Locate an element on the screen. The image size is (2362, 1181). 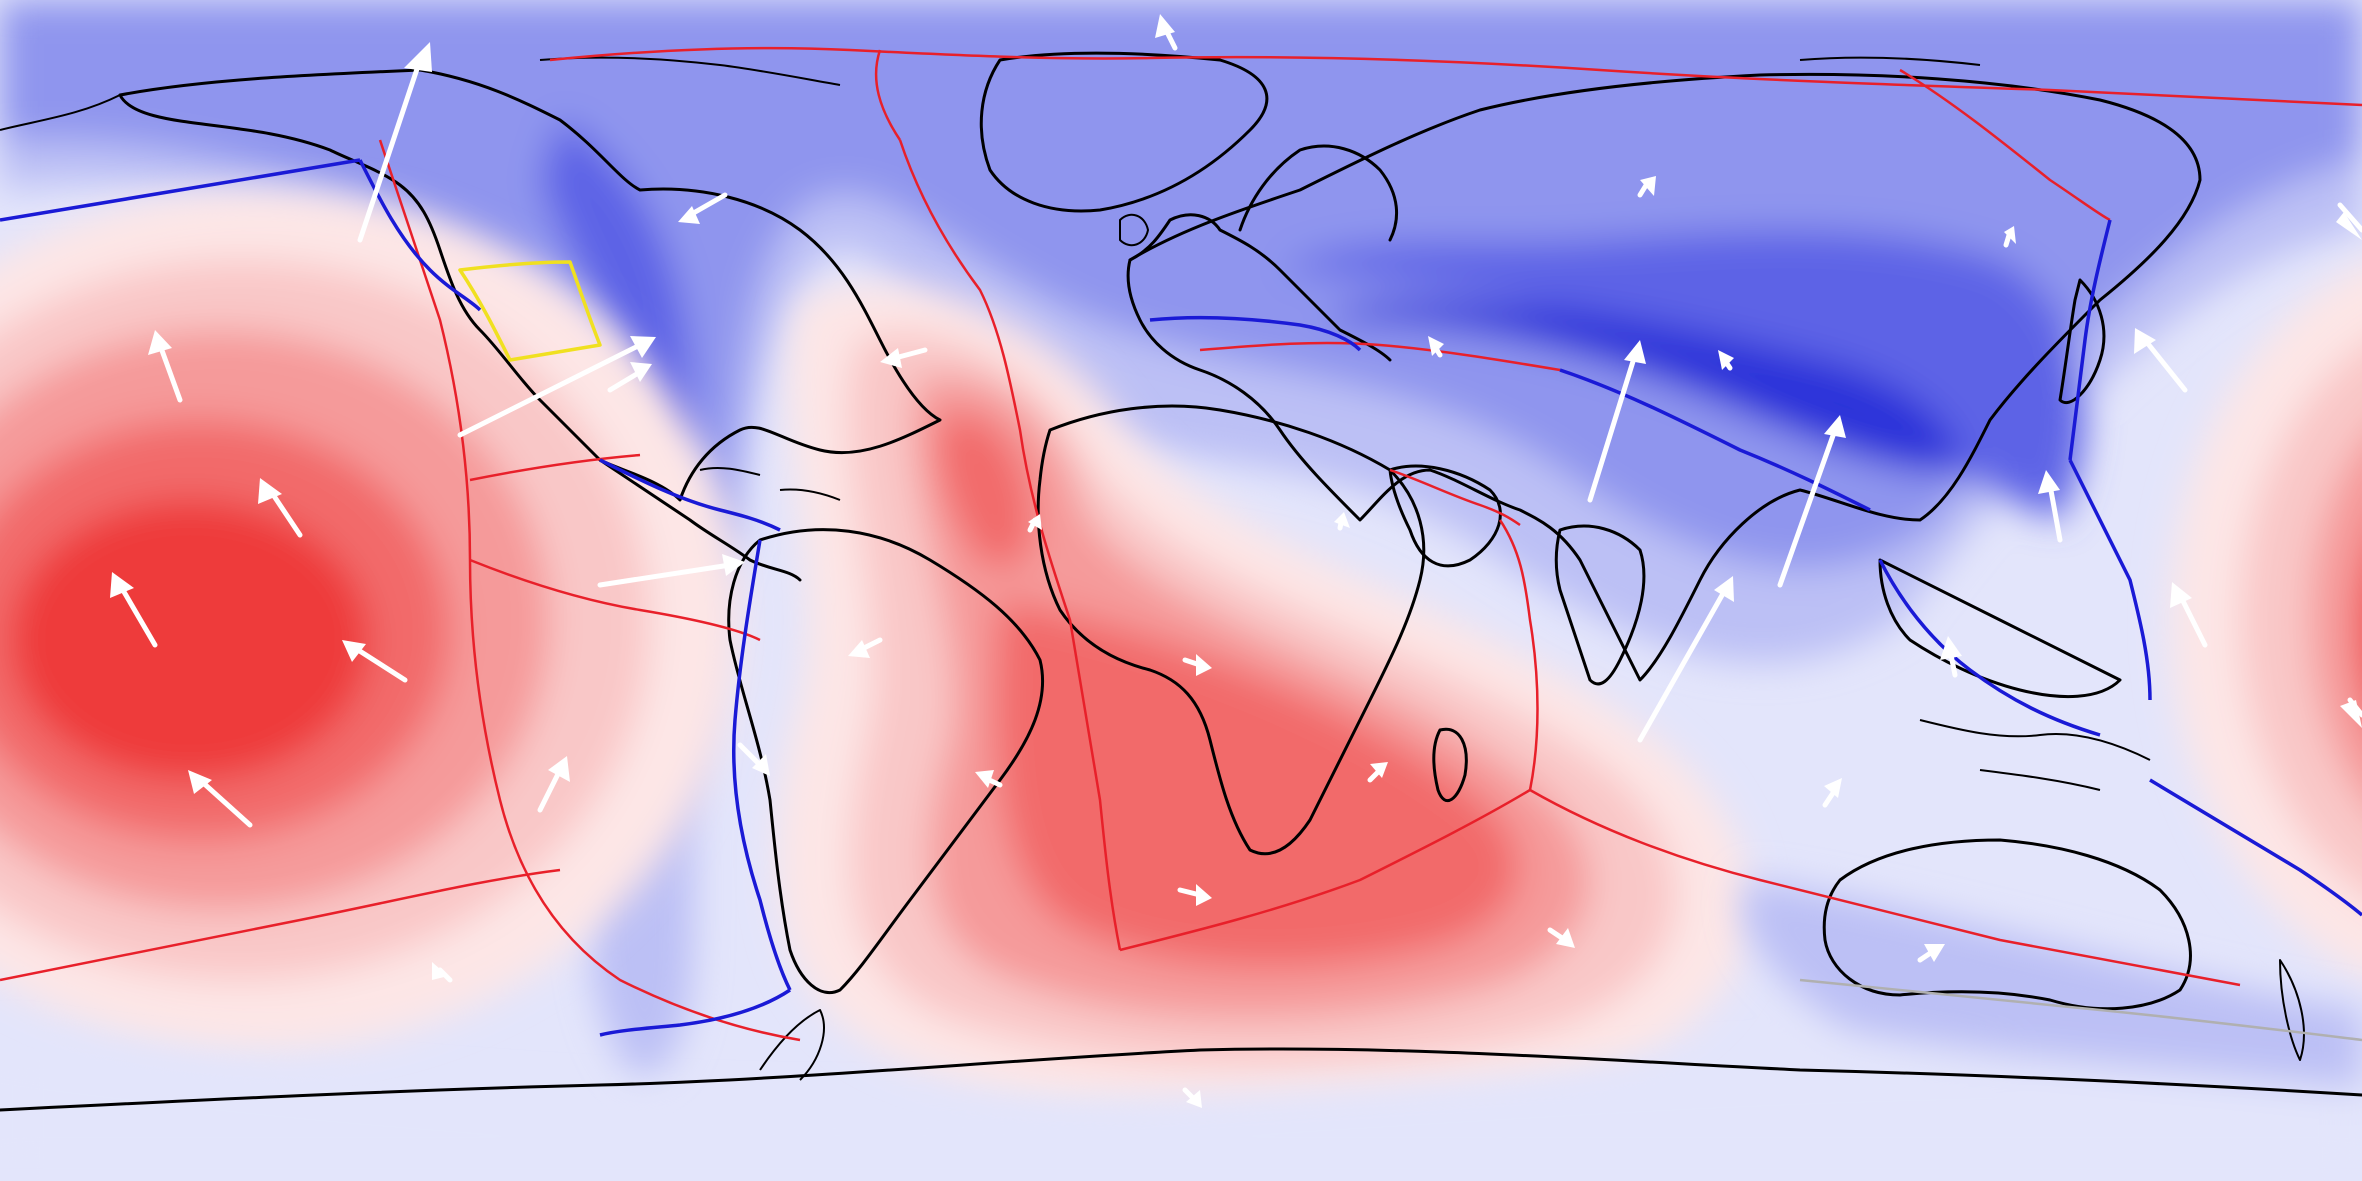
ridge-cocos is located at coordinates (555, 467).